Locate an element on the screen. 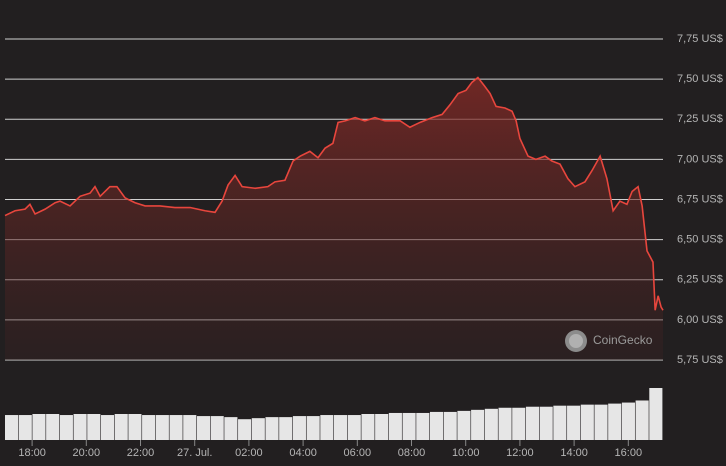 This screenshot has height=466, width=726. watermark: CoinGecko is located at coordinates (609, 341).